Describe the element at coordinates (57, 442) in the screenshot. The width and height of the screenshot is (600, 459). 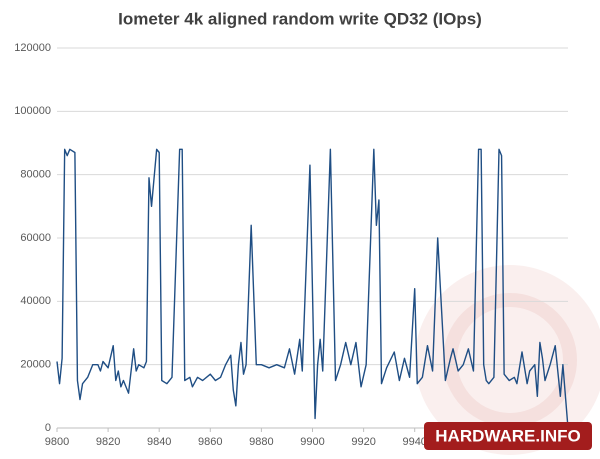
I see `x-tick-label: 9800` at that location.